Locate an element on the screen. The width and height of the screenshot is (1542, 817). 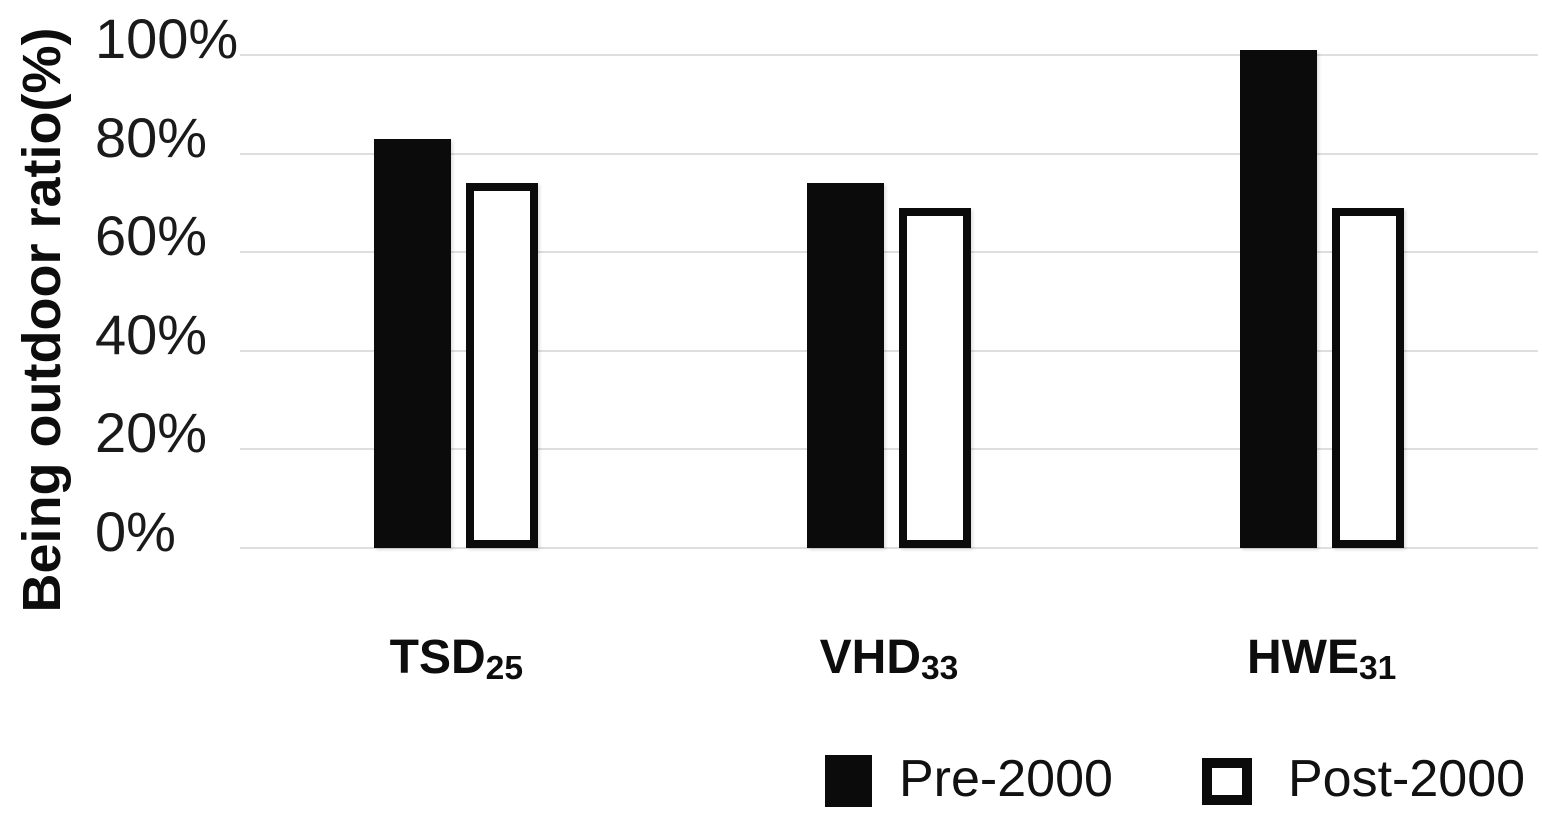
category-label-tsd25: TSD25 is located at coordinates (456, 658).